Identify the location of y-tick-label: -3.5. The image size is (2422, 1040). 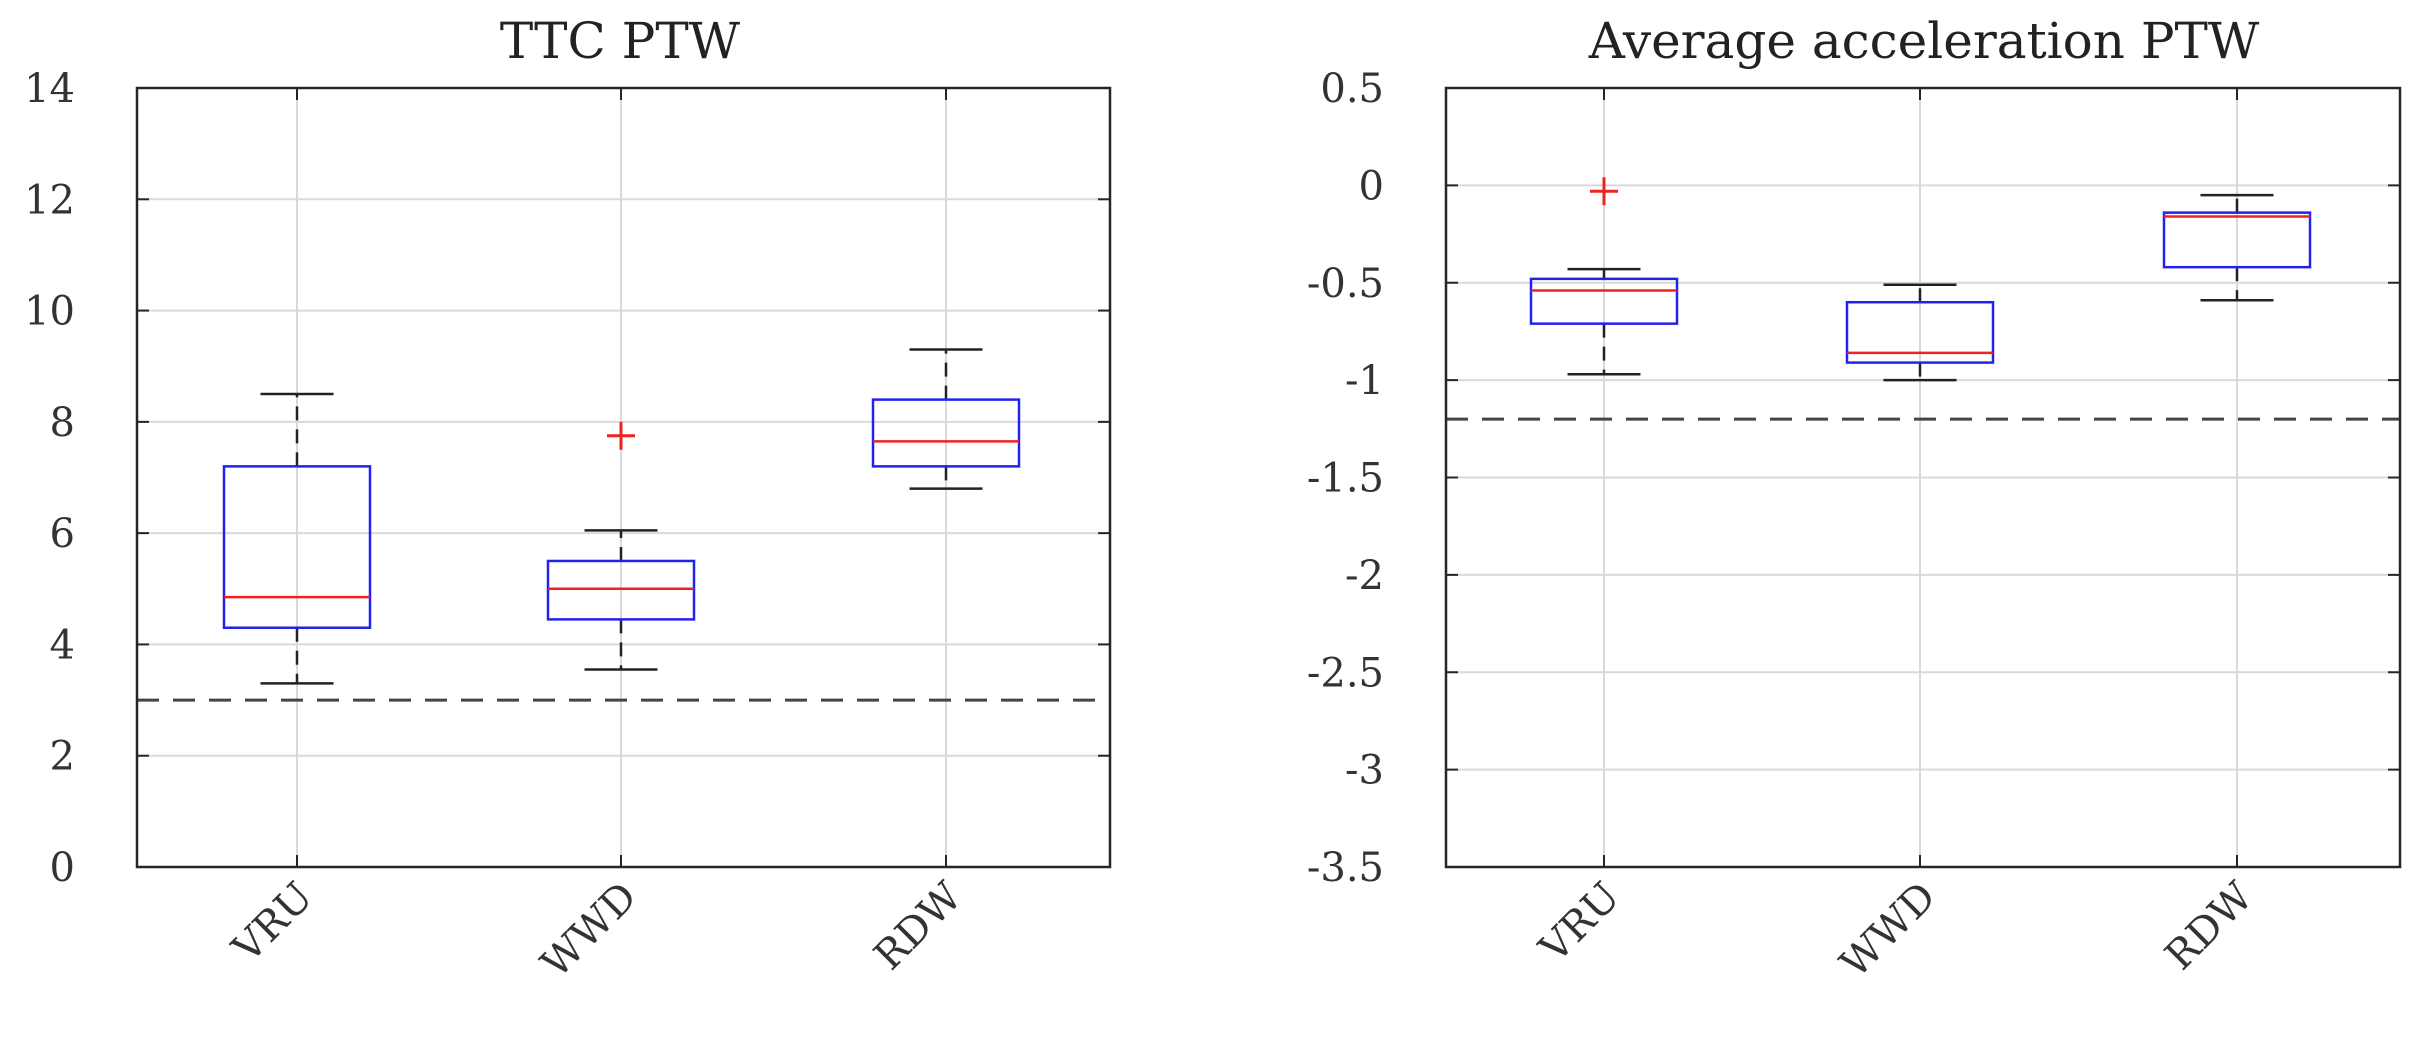
(1345, 868).